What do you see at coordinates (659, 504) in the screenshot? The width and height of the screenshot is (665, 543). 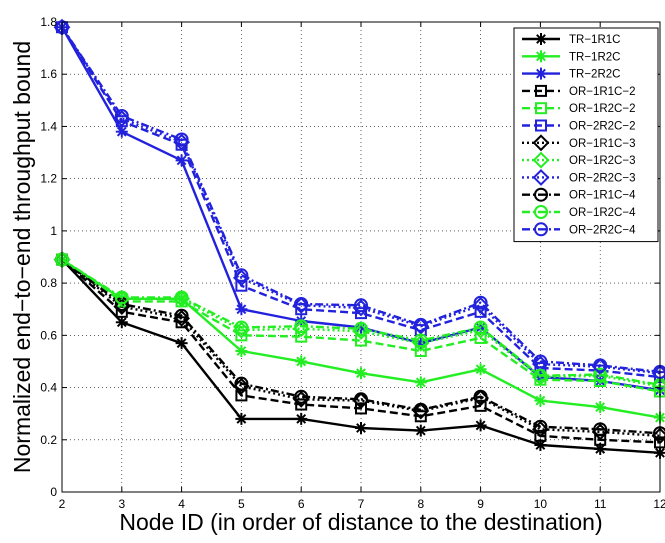 I see `x-tick-label: 12` at bounding box center [659, 504].